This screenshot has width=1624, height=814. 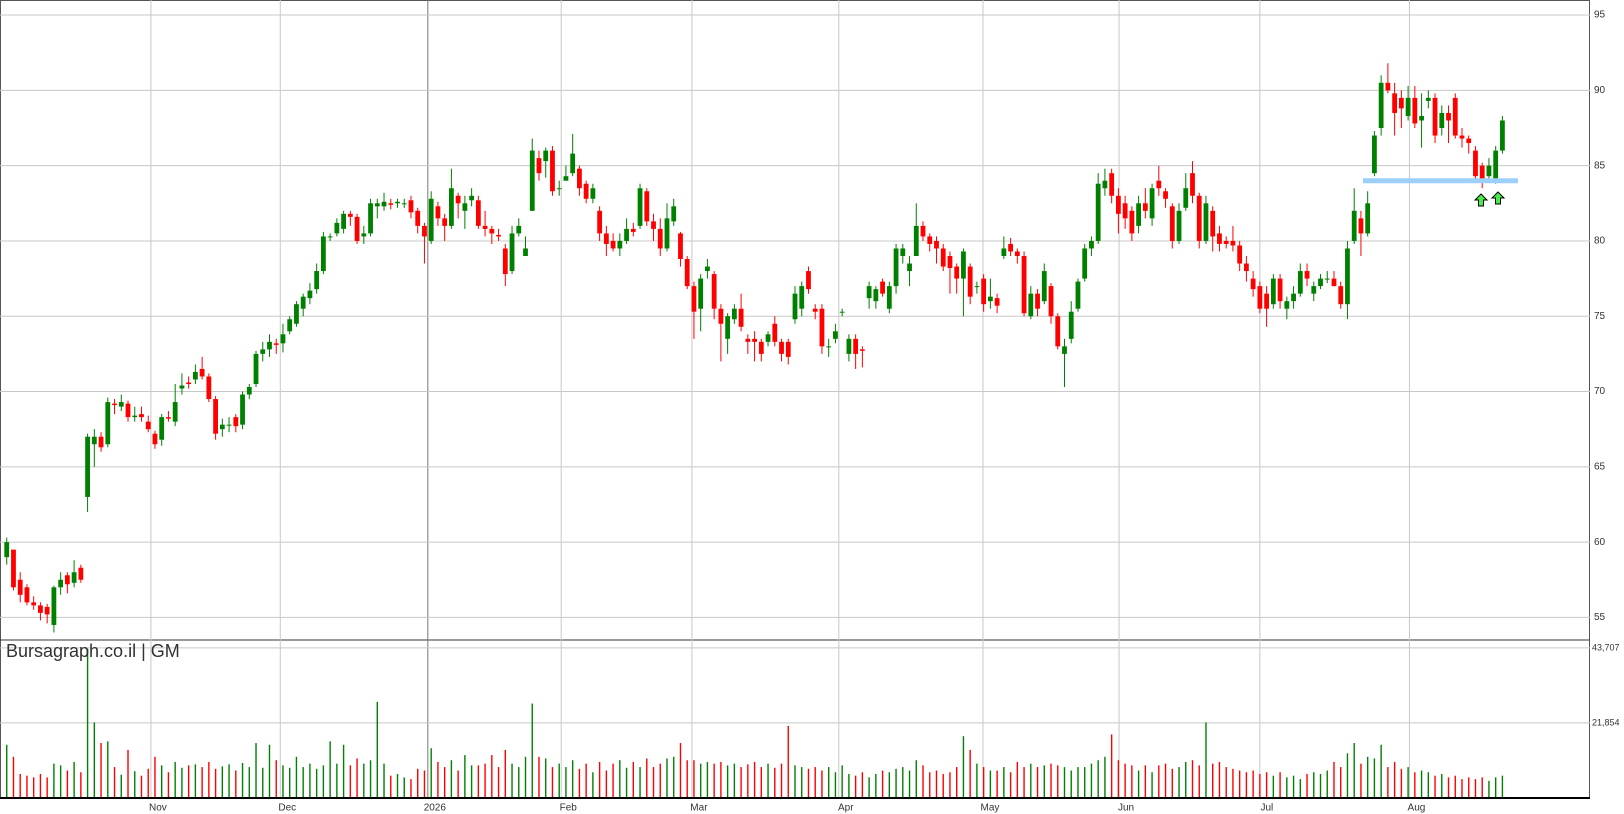 What do you see at coordinates (1600, 617) in the screenshot?
I see `y-tick-label: 55` at bounding box center [1600, 617].